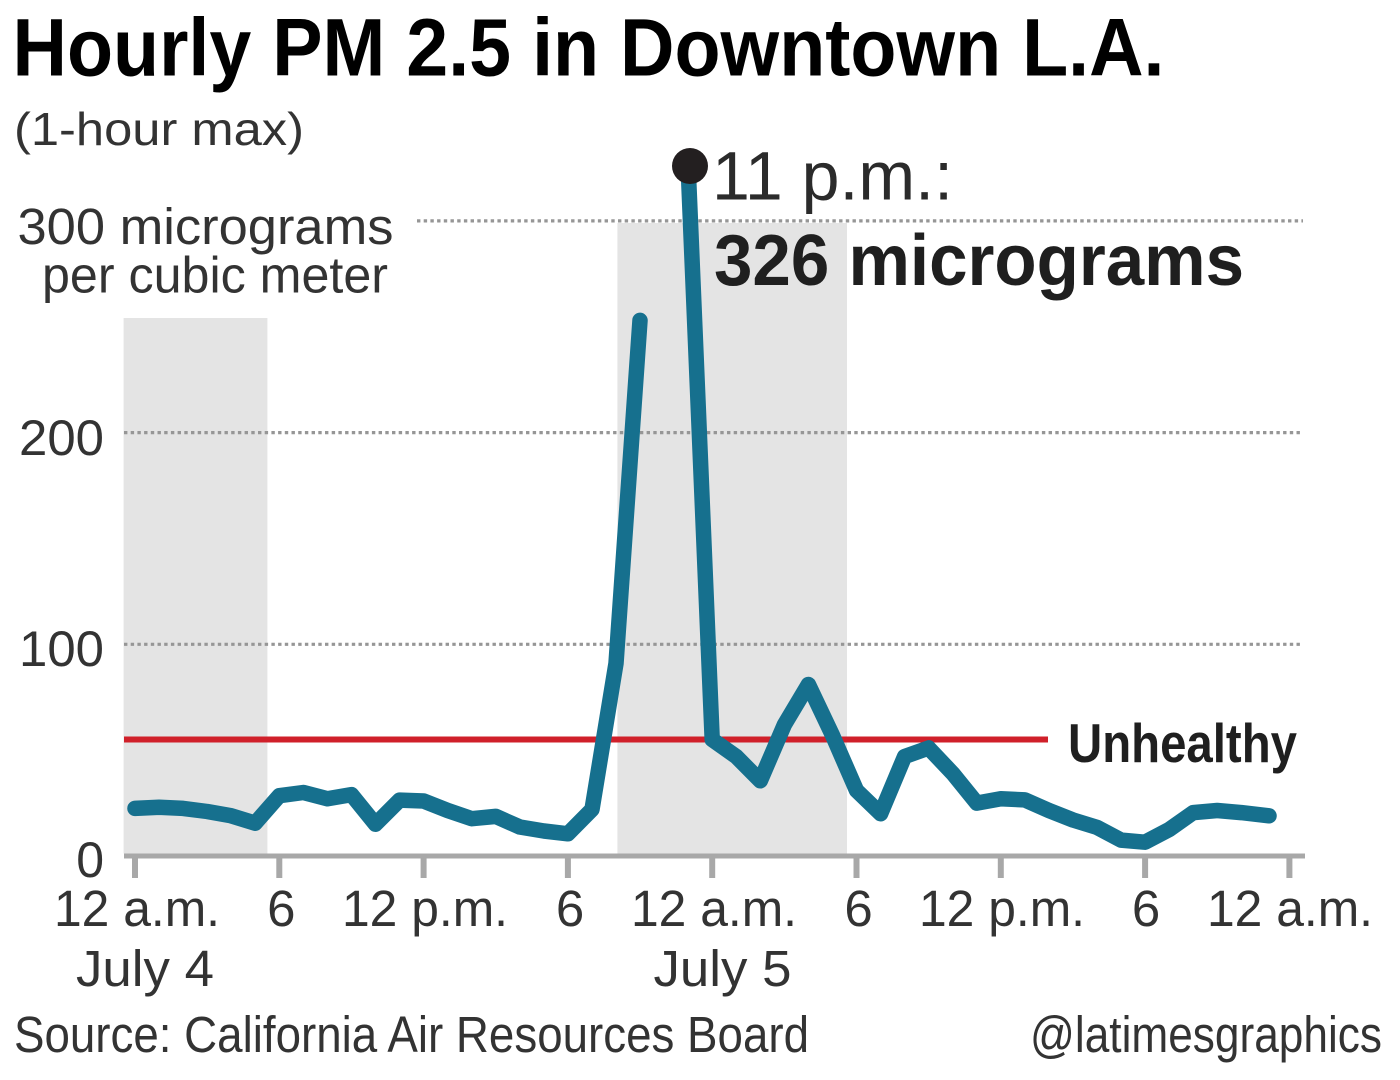 This screenshot has height=1080, width=1400. I want to click on svg-text: (1-hour max), so click(159, 129).